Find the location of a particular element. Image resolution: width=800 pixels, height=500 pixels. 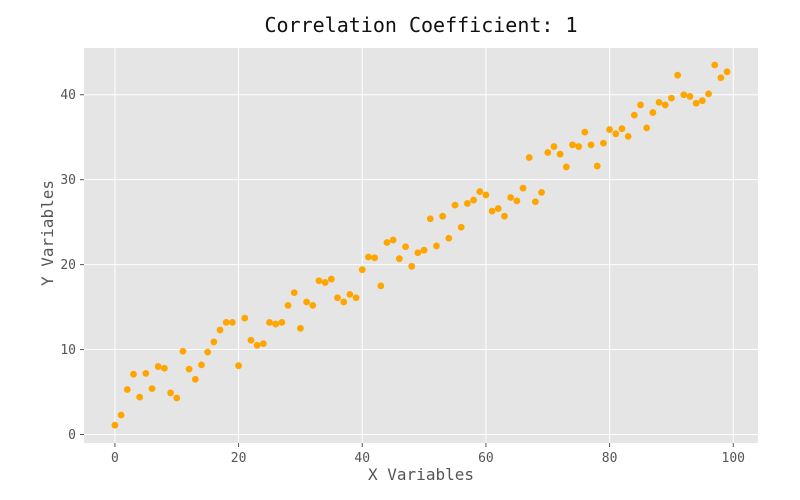

y-tick-label: 40 is located at coordinates (68, 95).